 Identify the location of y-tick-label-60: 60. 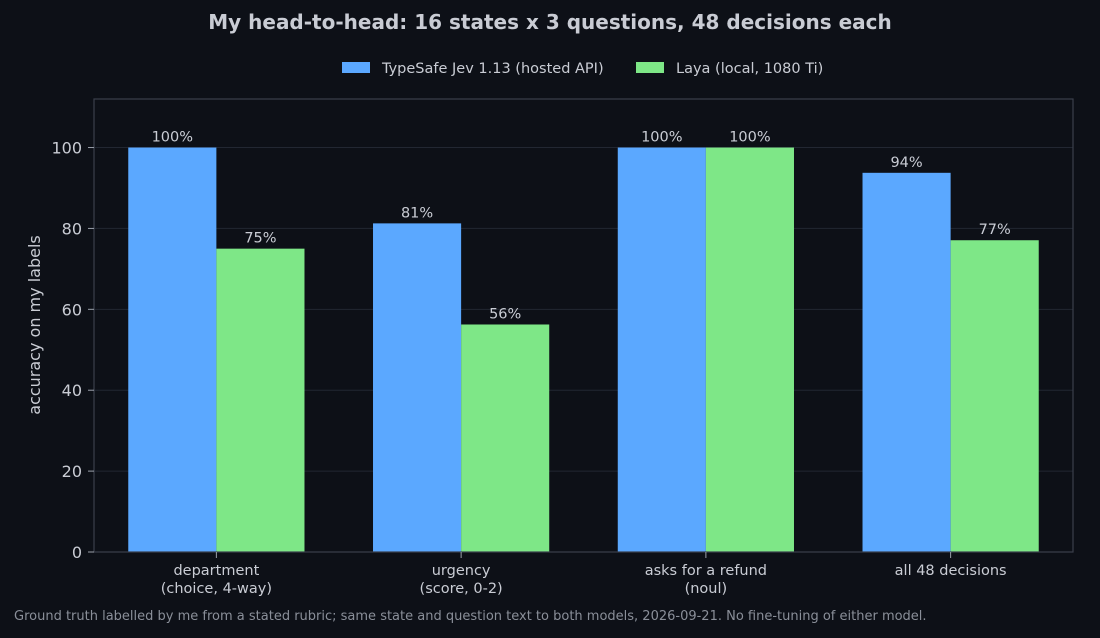
(72, 309).